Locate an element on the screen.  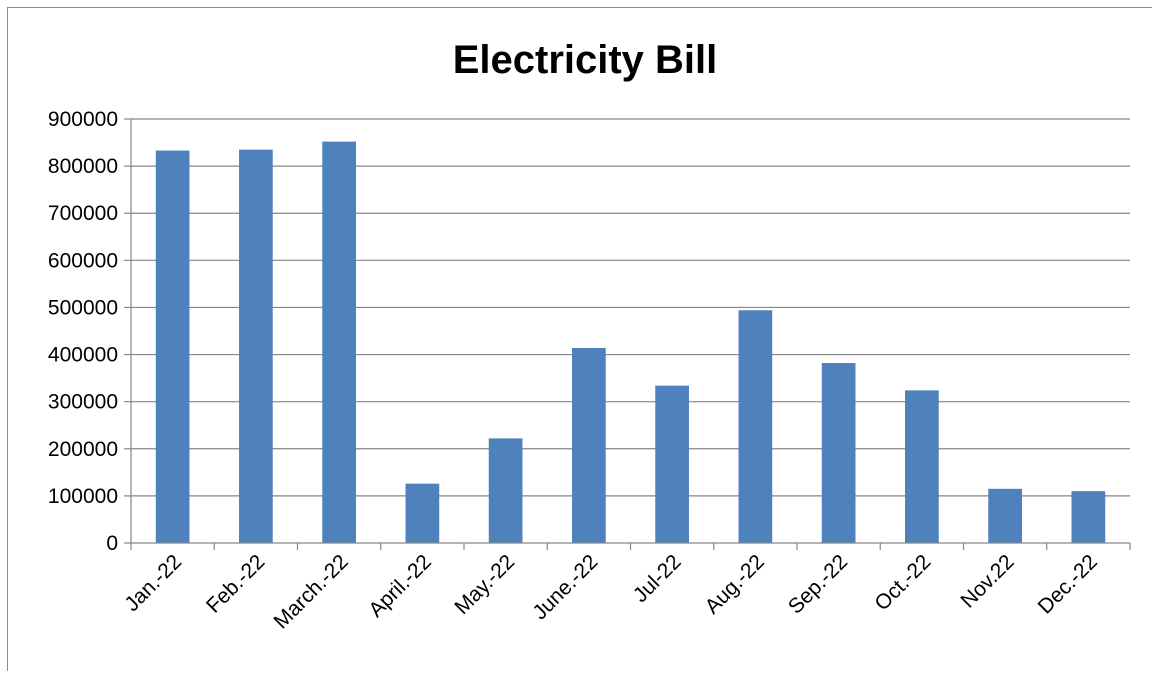
x-tick-label: May.-22 is located at coordinates (484, 584).